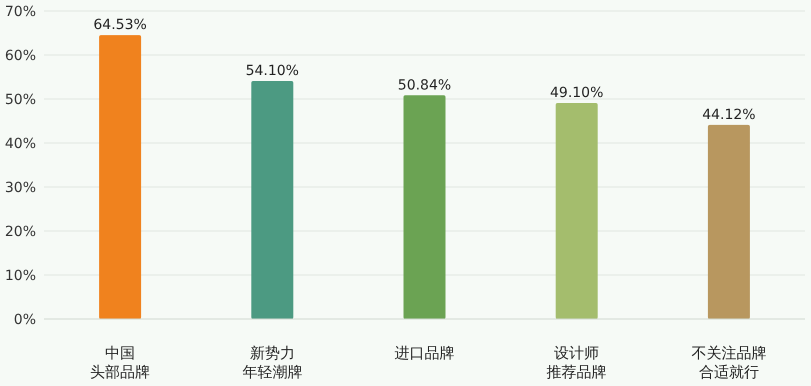  I want to click on data-label: 49.10%, so click(577, 92).